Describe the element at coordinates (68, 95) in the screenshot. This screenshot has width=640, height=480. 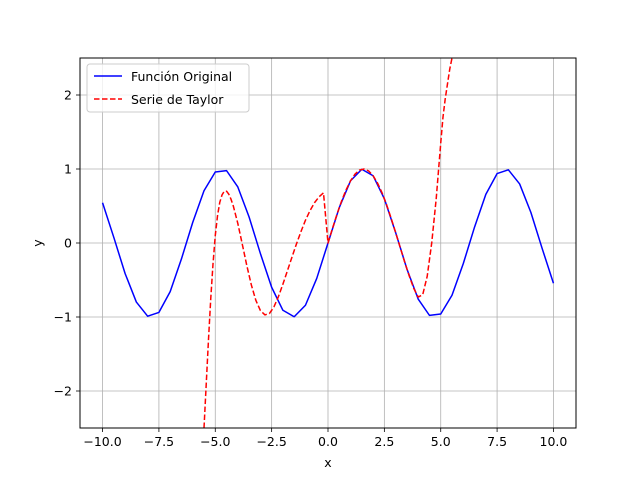
I see `y-tick-label: 2` at that location.